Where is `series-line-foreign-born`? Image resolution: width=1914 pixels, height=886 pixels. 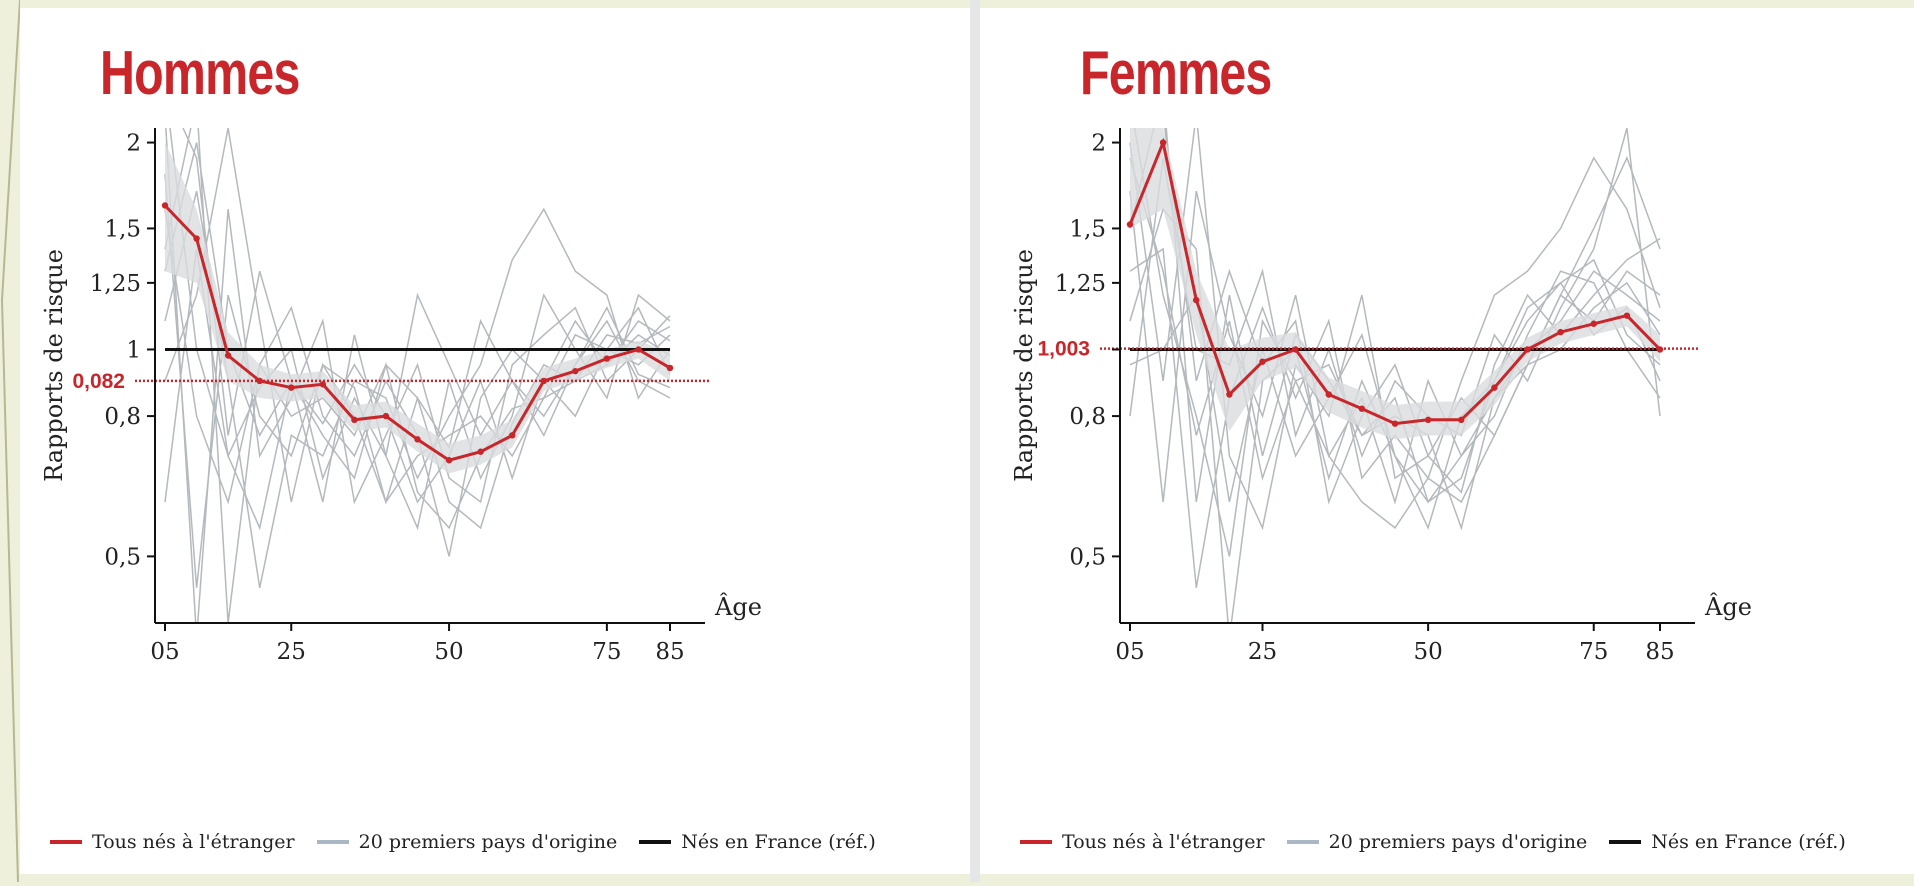
series-line-foreign-born is located at coordinates (417, 333).